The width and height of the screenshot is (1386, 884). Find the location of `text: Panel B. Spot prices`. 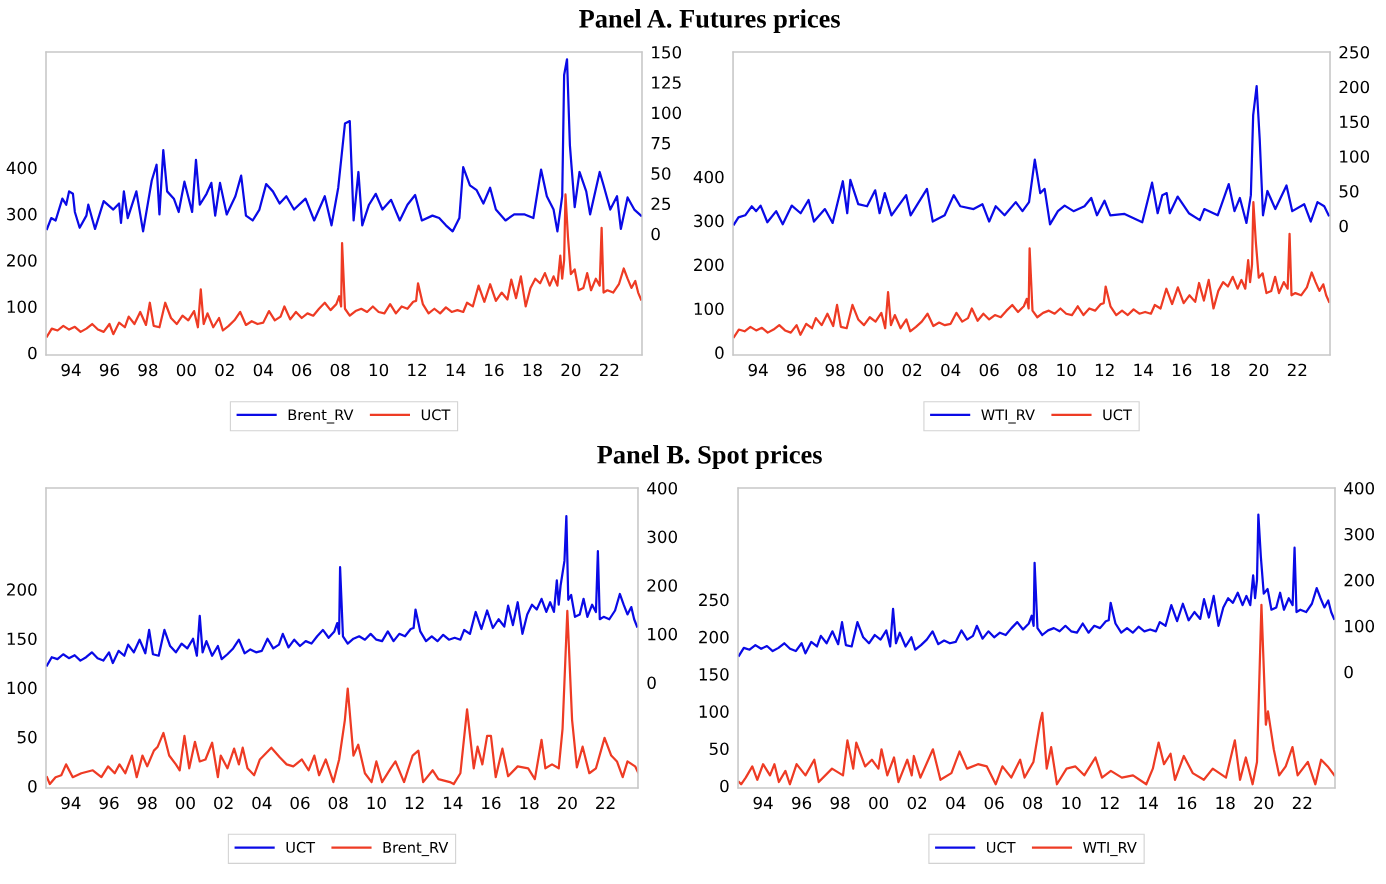

text: Panel B. Spot prices is located at coordinates (709, 457).